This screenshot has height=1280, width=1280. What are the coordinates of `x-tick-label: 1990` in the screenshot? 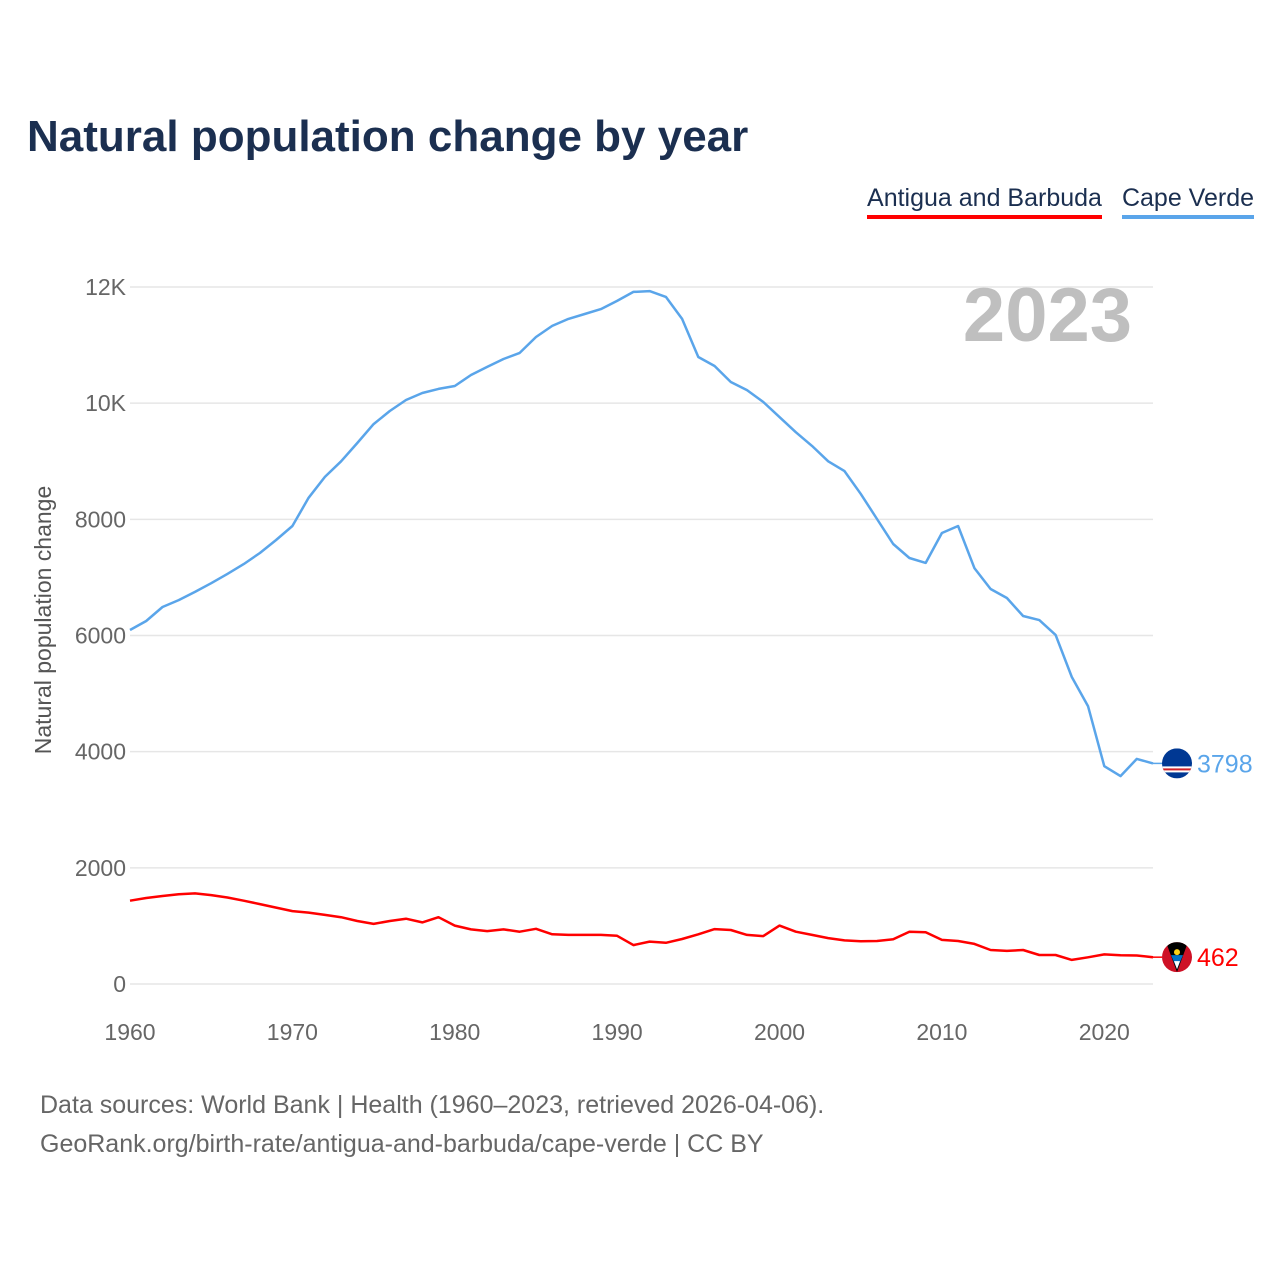 It's located at (617, 1032).